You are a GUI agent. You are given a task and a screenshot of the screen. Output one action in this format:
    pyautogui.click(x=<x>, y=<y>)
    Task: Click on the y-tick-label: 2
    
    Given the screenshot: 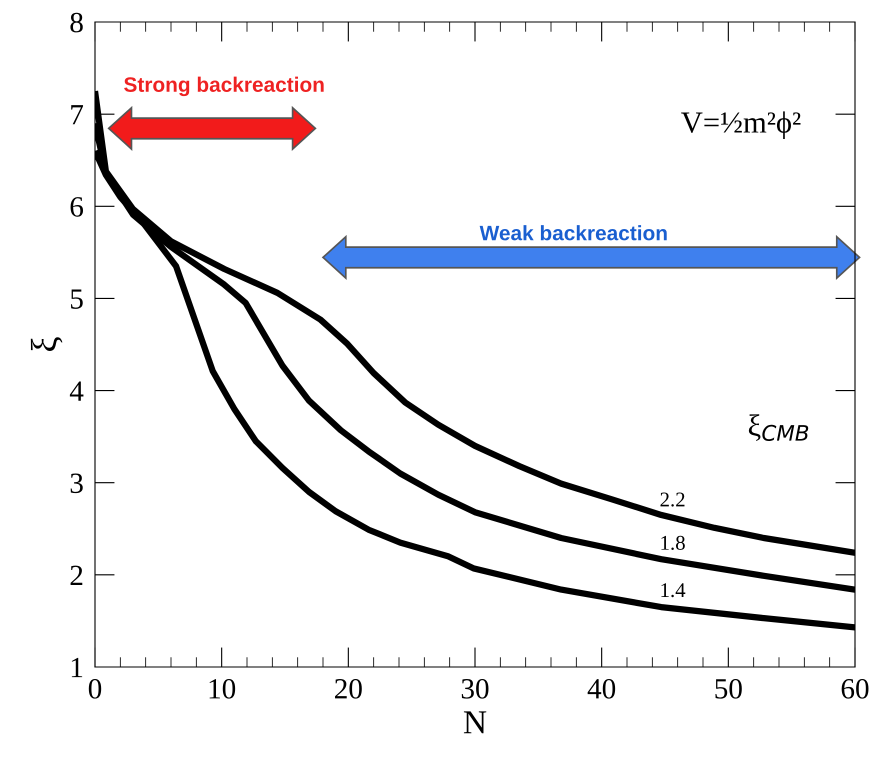 What is the action you would take?
    pyautogui.click(x=76, y=575)
    